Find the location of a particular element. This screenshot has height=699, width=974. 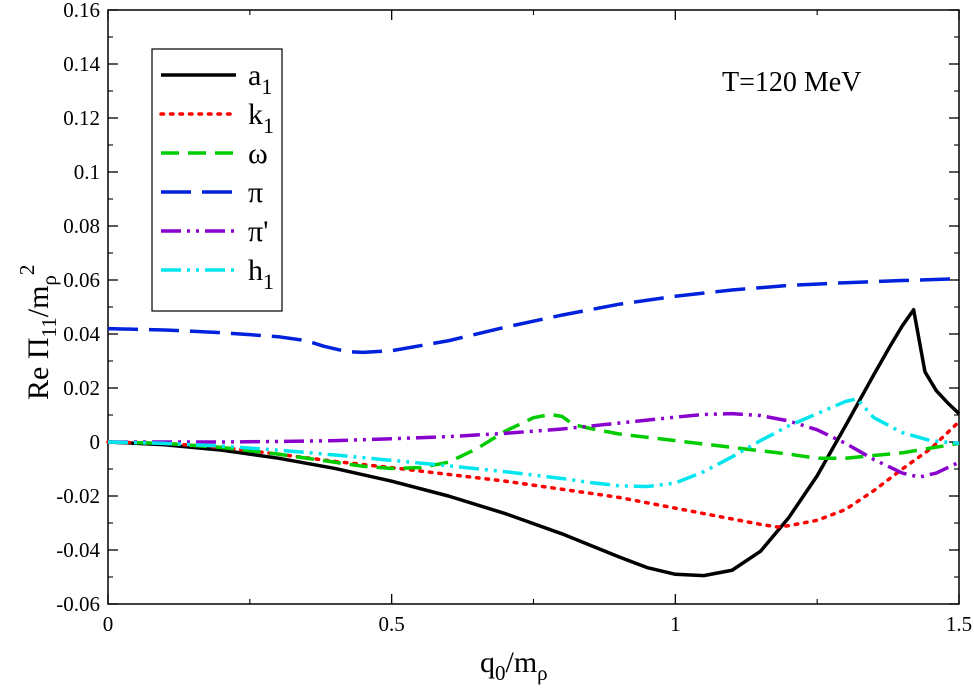

x-axis-title-subrho: ρ is located at coordinates (542, 673).